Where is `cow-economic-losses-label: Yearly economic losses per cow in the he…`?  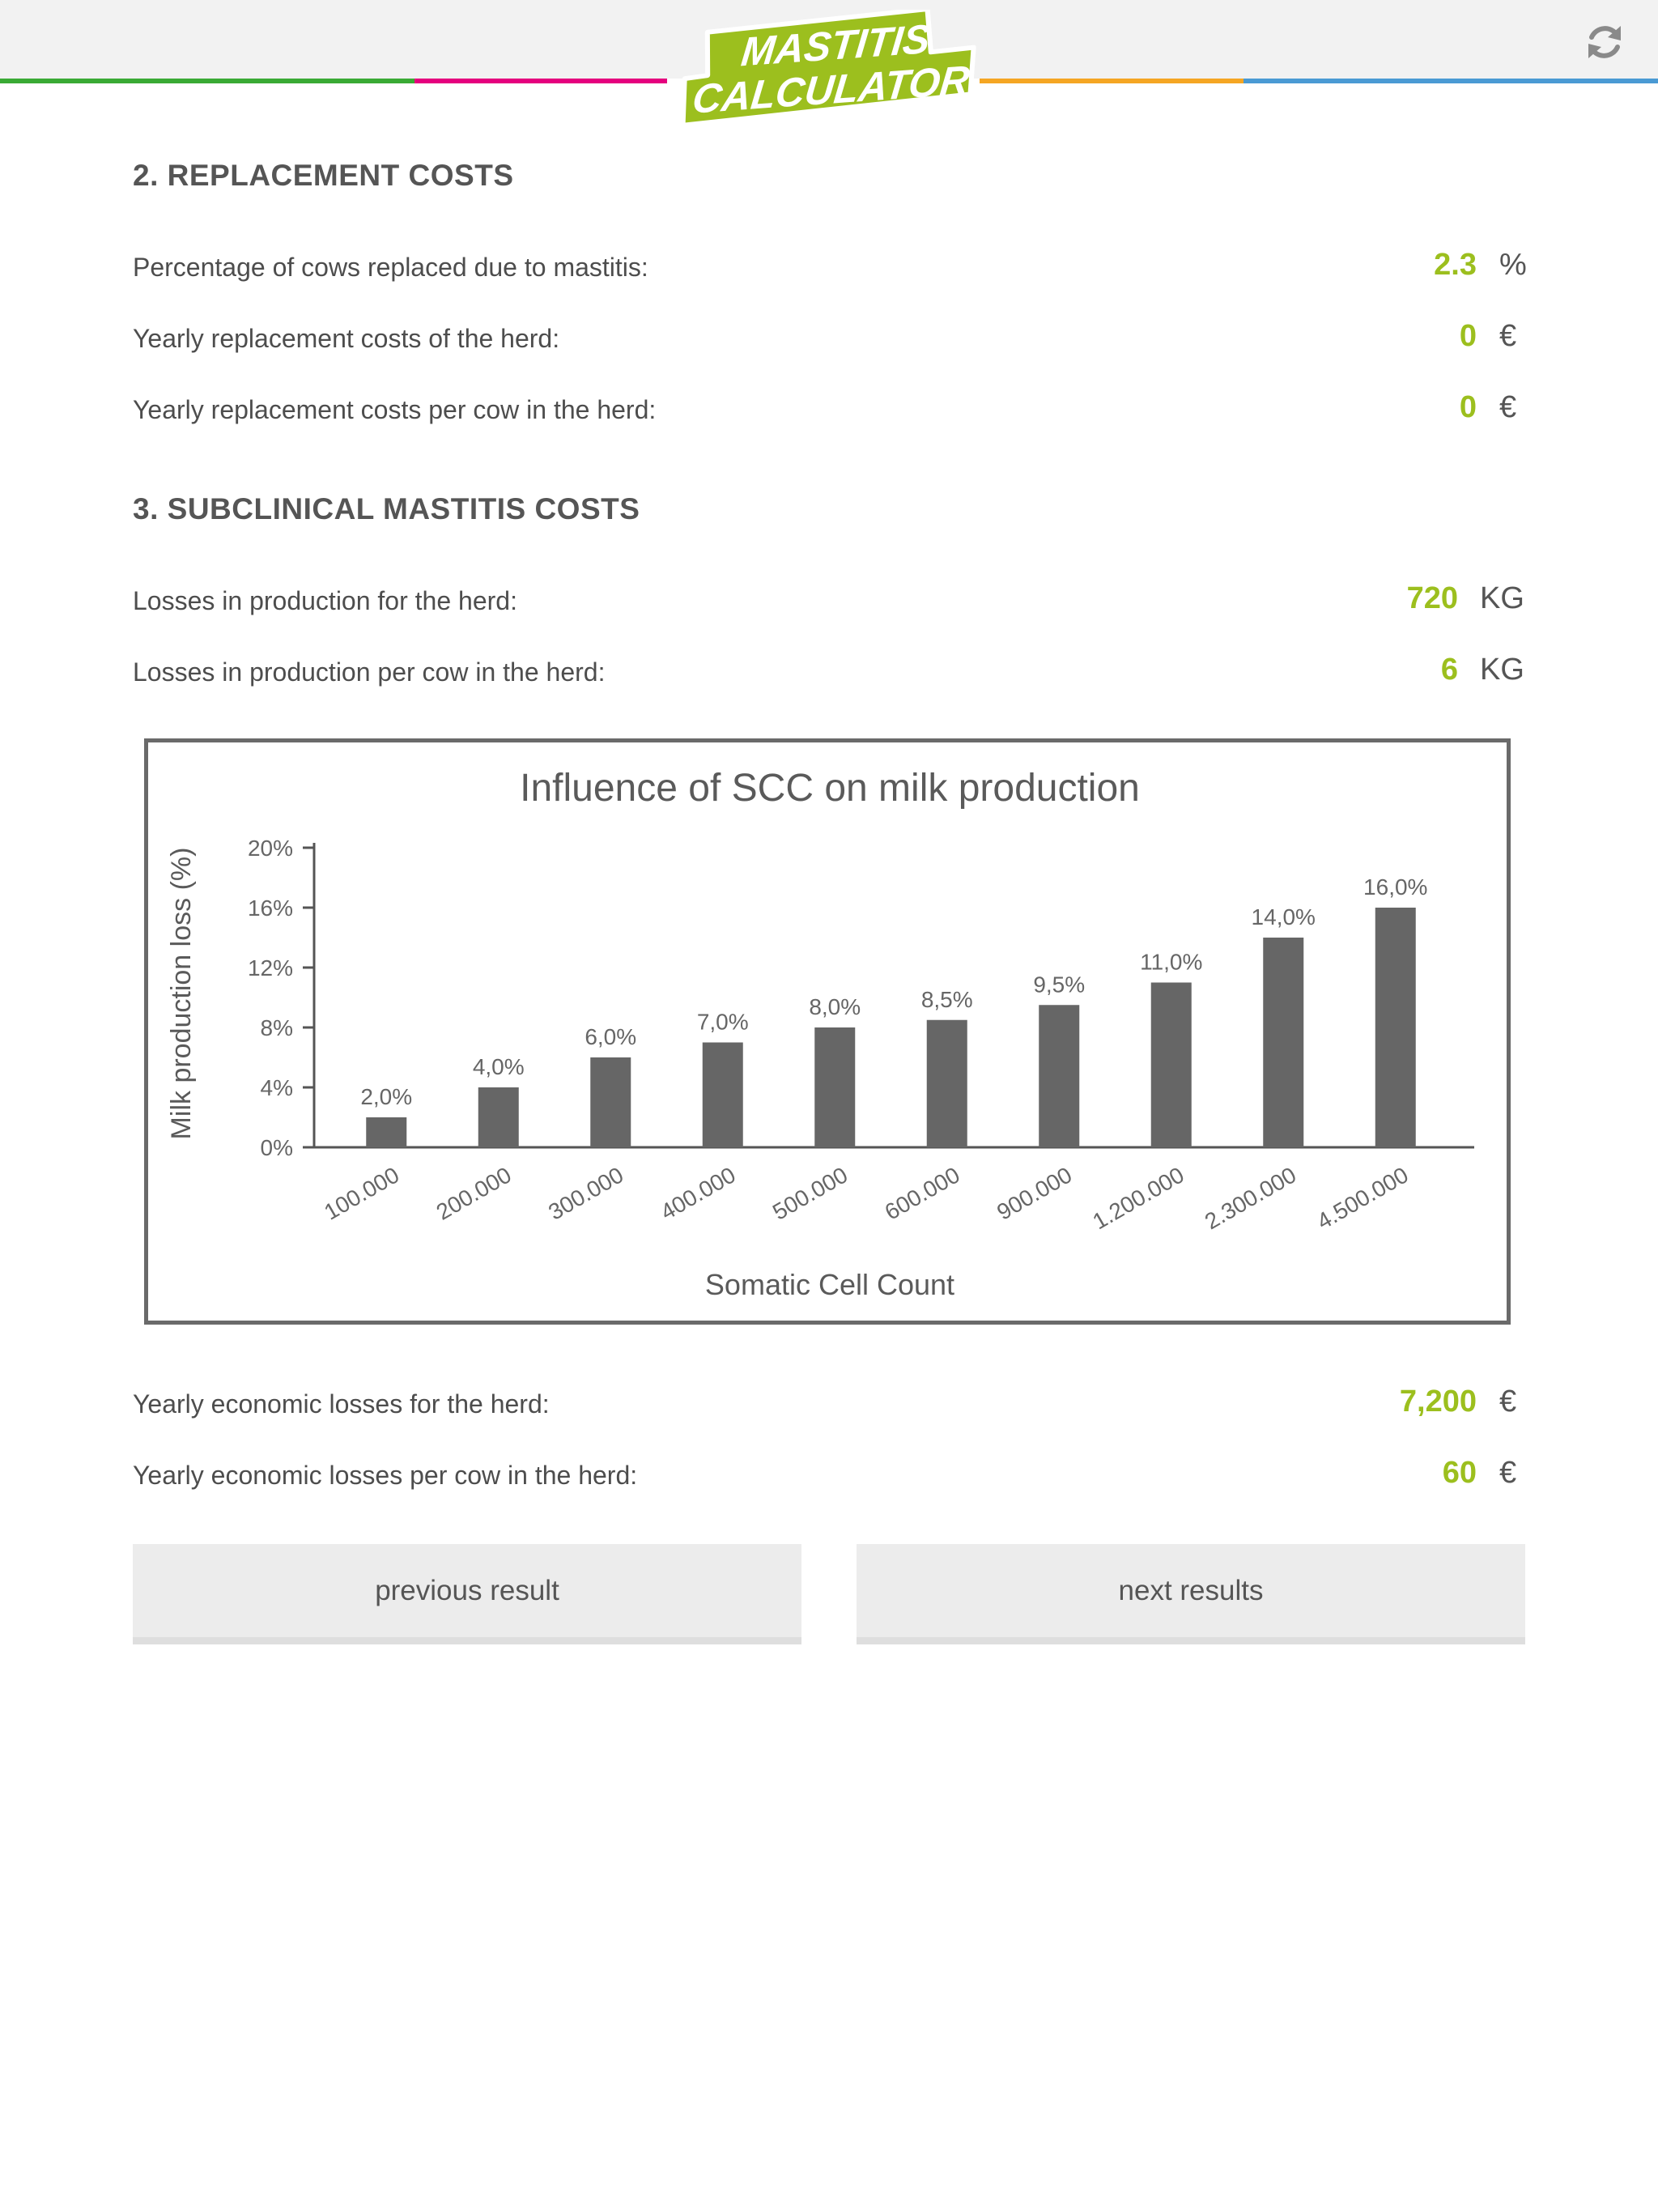 cow-economic-losses-label: Yearly economic losses per cow in the he… is located at coordinates (385, 1475).